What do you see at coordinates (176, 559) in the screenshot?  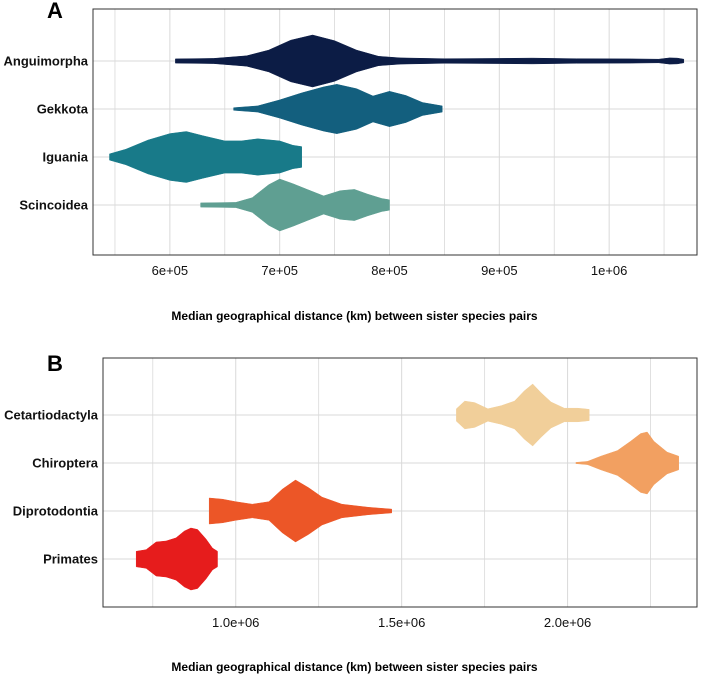 I see `violin-primates` at bounding box center [176, 559].